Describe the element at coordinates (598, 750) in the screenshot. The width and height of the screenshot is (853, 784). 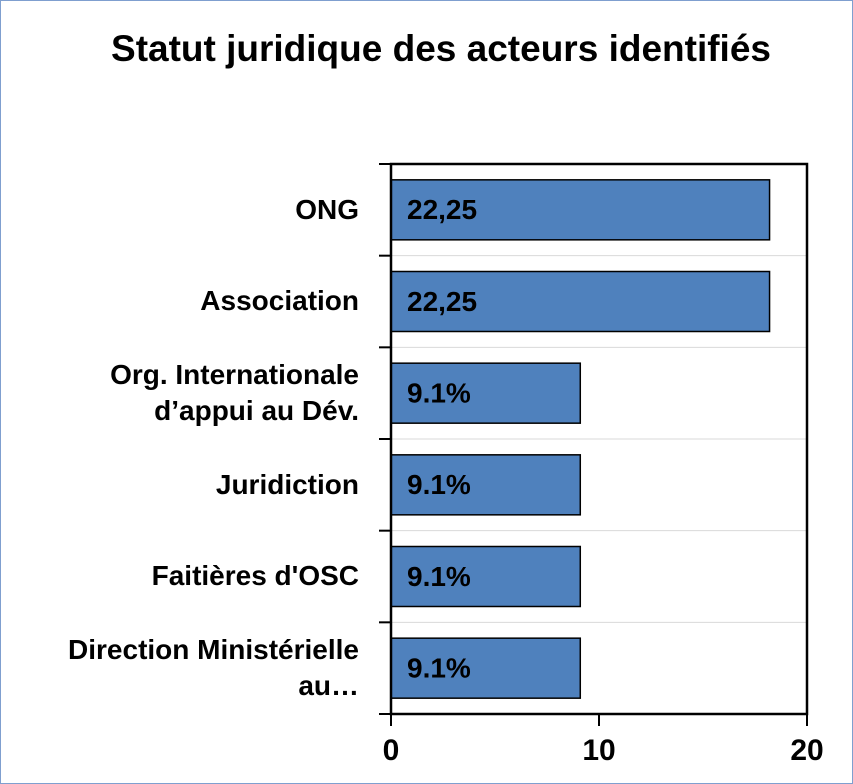
I see `x-tick-label: 10` at that location.